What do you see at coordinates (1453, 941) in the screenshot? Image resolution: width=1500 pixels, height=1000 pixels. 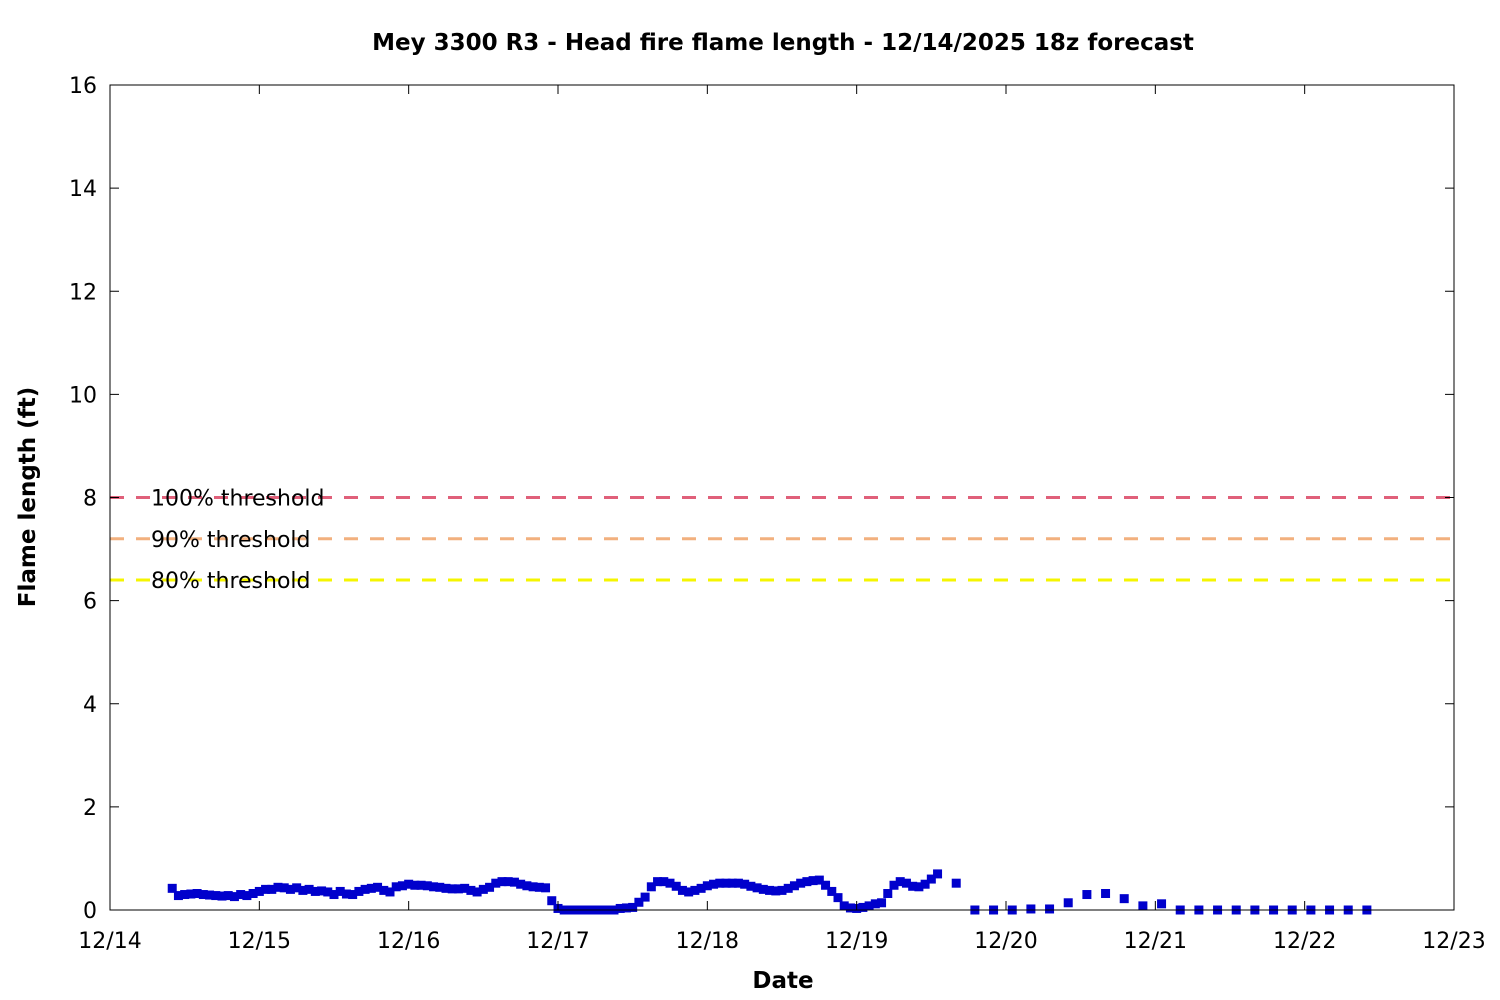 I see `x-tick-label: 12/23` at bounding box center [1453, 941].